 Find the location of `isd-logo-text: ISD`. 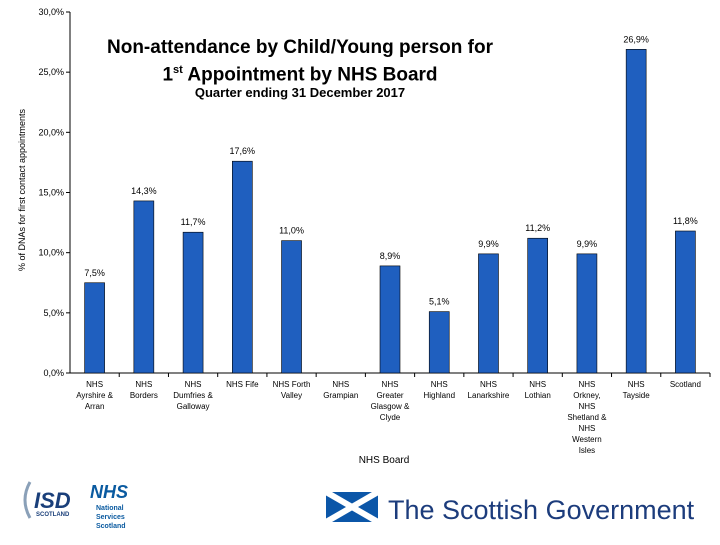

isd-logo-text: ISD is located at coordinates (52, 500).